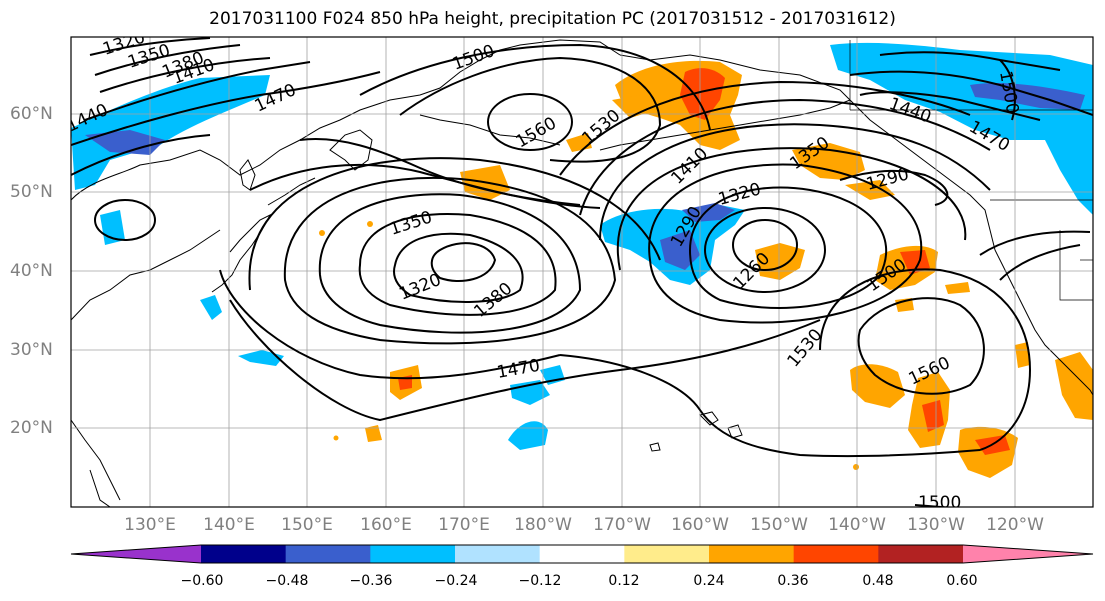 This screenshot has width=1105, height=601. What do you see at coordinates (136, 554) in the screenshot?
I see `colorbar-extend-min` at bounding box center [136, 554].